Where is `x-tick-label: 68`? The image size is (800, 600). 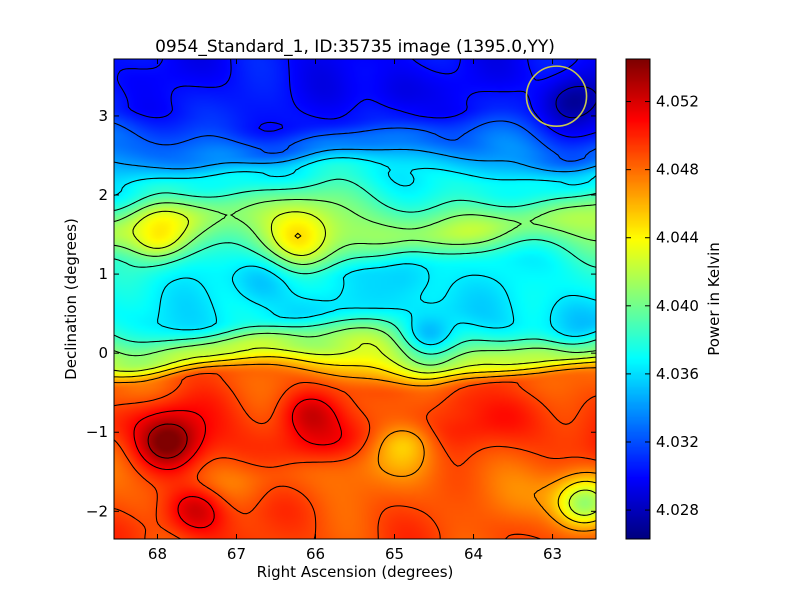 x-tick-label: 68 is located at coordinates (157, 554).